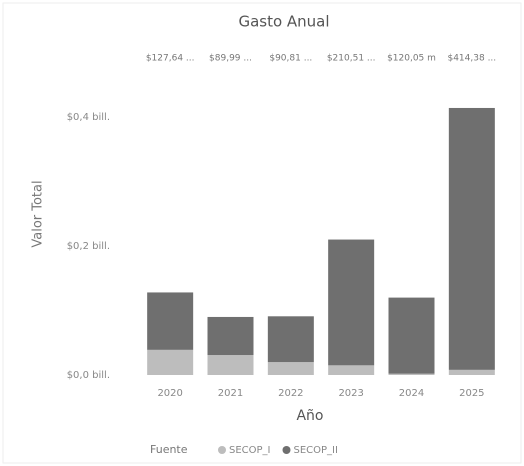 The width and height of the screenshot is (524, 466). What do you see at coordinates (471, 393) in the screenshot?
I see `x-tick-label: 2025` at bounding box center [471, 393].